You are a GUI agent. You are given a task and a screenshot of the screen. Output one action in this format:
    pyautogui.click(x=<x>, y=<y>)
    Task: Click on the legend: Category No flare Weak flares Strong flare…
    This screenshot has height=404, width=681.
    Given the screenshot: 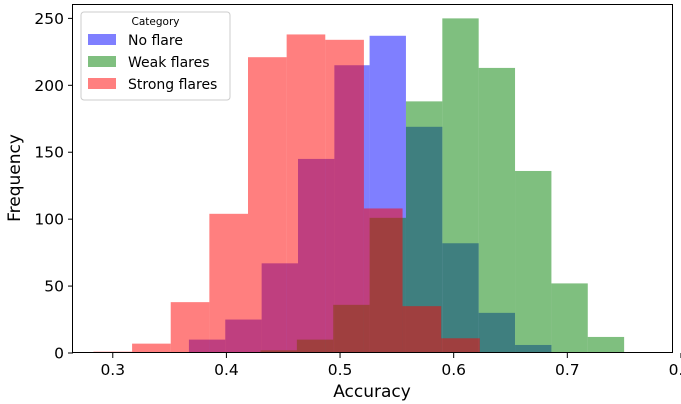 What is the action you would take?
    pyautogui.click(x=155, y=56)
    